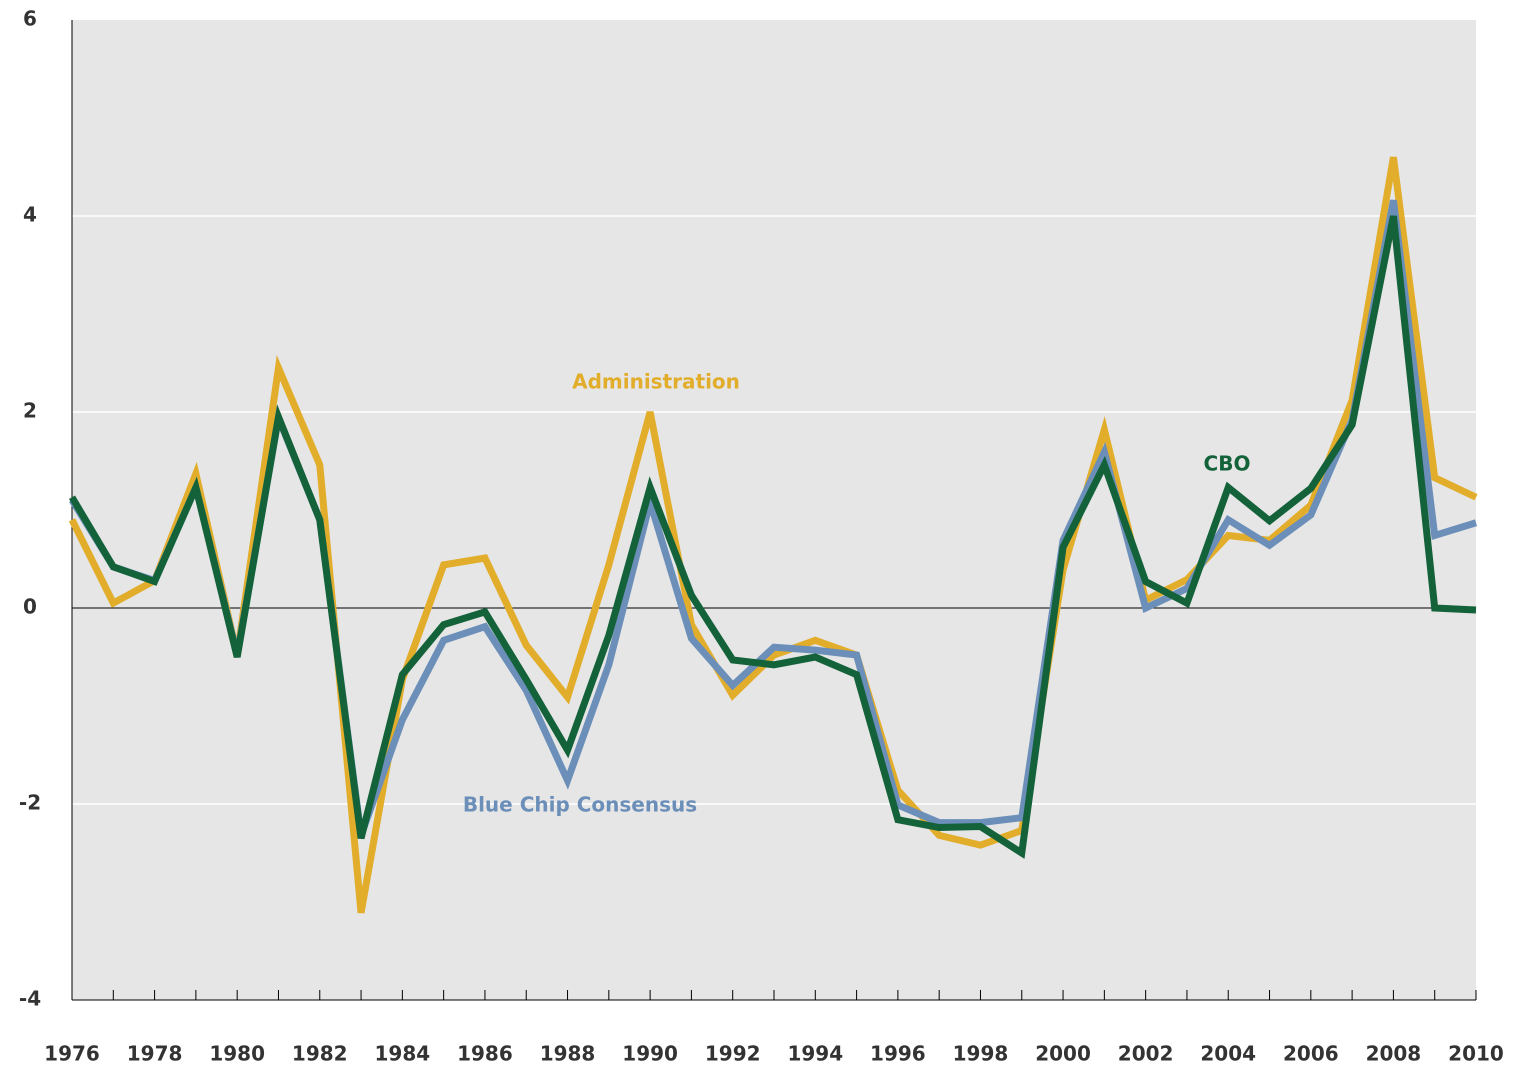 This screenshot has height=1070, width=1523. I want to click on x-tick-label: 1978, so click(155, 1054).